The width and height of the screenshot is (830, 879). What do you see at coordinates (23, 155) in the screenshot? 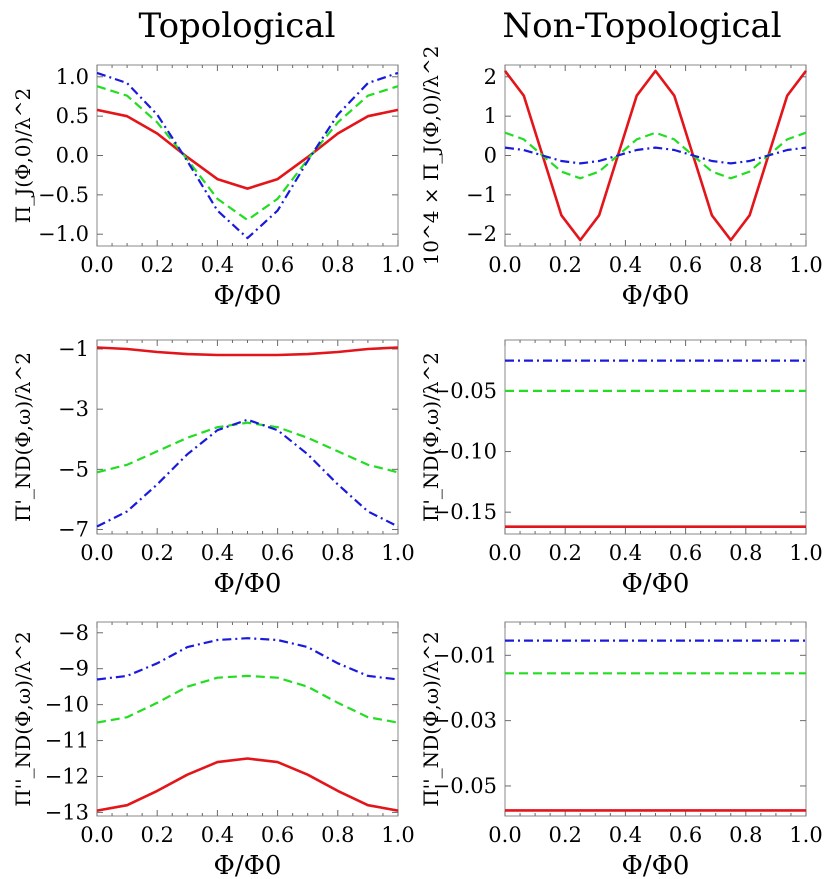
I see `y-axis-label: Π_J(Φ,0)/λ^2` at bounding box center [23, 155].